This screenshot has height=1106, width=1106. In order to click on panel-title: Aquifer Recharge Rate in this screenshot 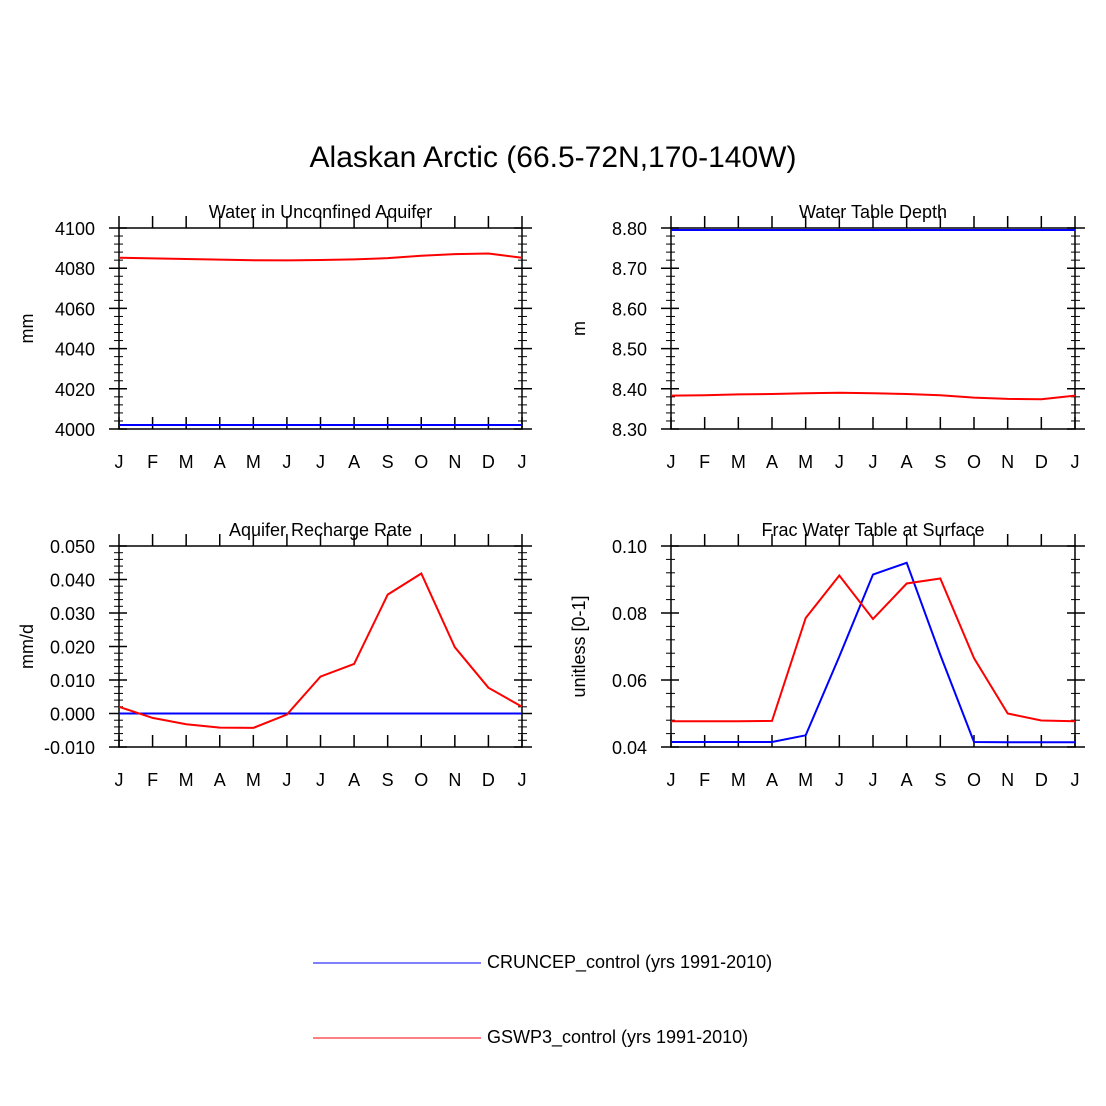, I will do `click(320, 530)`.